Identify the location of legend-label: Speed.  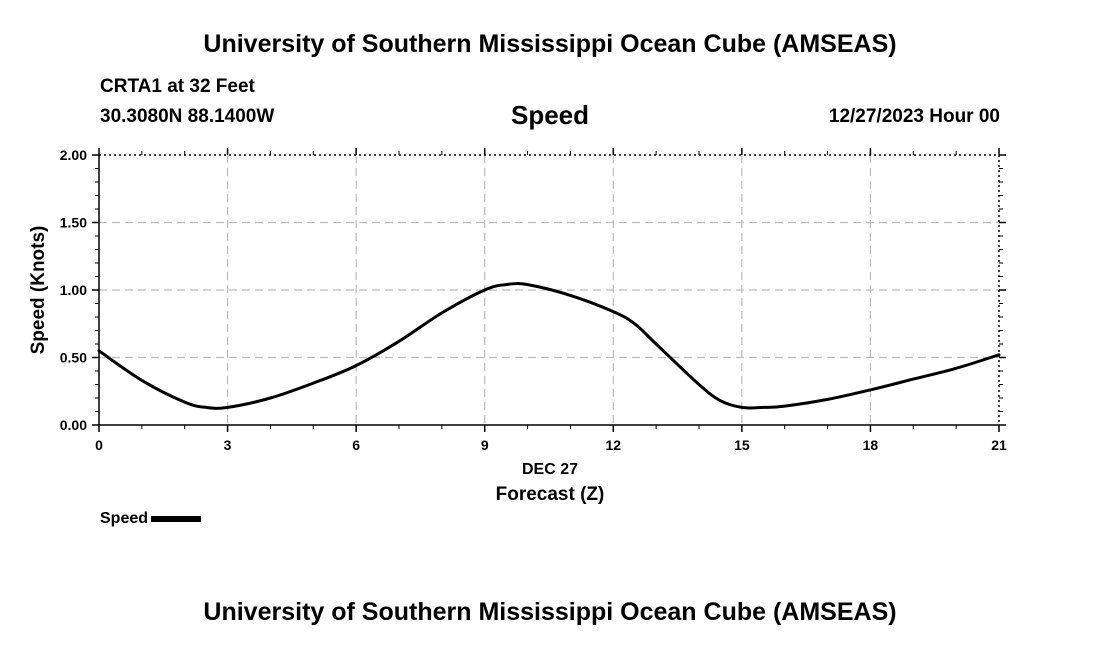
(124, 518).